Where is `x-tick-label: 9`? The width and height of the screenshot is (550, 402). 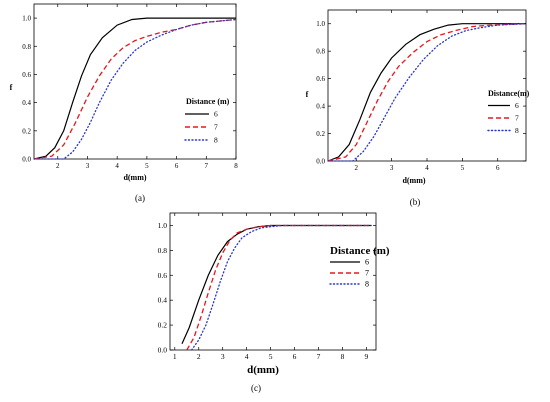
x-tick-label: 9 is located at coordinates (367, 356).